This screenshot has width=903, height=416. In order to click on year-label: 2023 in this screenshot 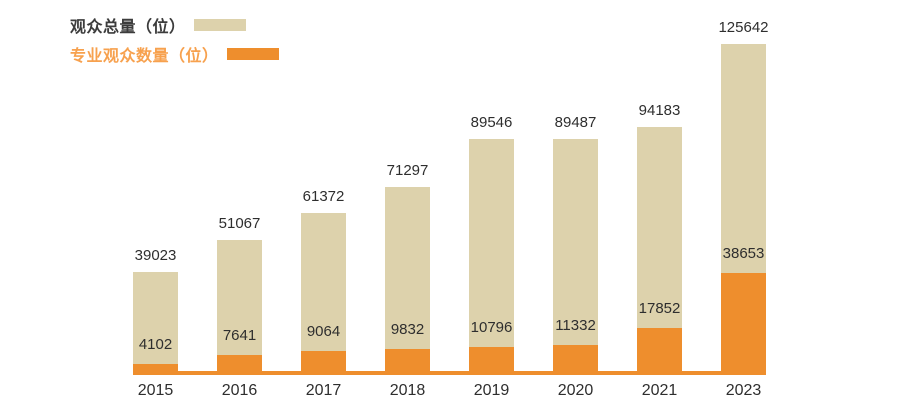, I will do `click(743, 390)`.